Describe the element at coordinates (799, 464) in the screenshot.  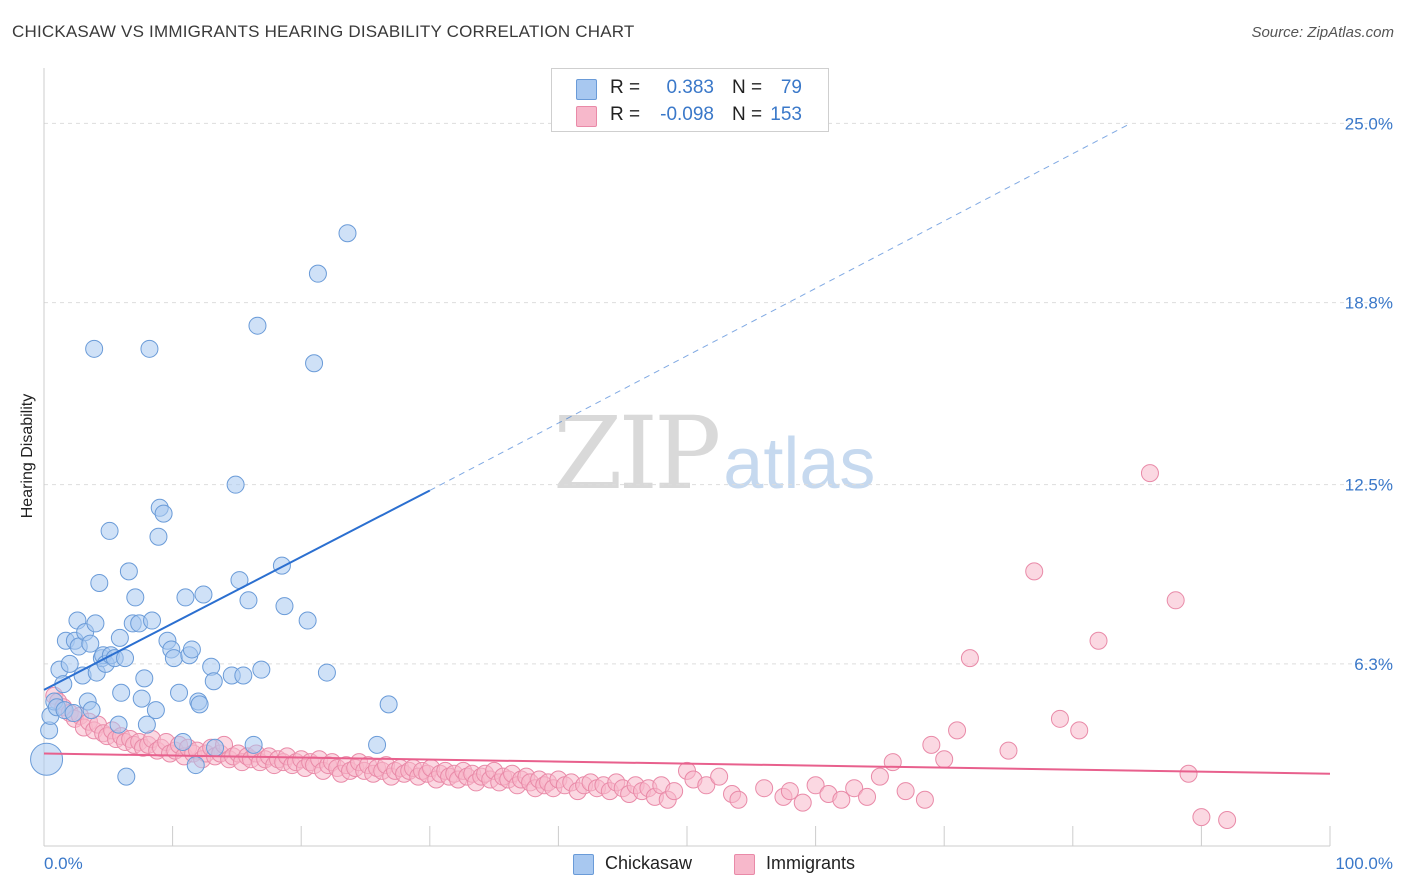
I see `watermark-atlas: atlas` at that location.